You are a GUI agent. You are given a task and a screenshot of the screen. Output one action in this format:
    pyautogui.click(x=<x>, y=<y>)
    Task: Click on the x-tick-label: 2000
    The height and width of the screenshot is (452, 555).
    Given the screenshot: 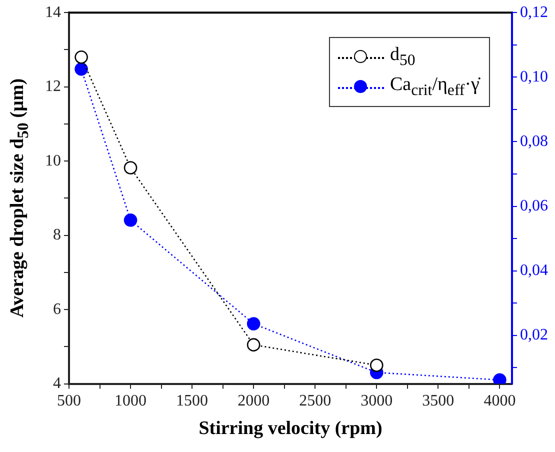 What is the action you would take?
    pyautogui.click(x=254, y=401)
    